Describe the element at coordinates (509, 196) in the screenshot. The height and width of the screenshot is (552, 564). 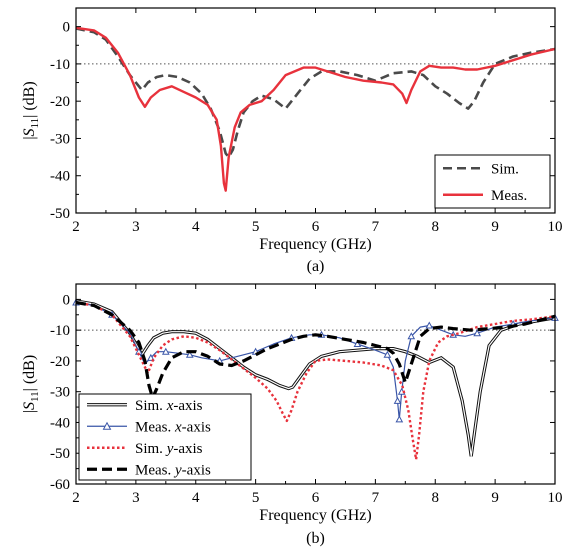
I see `legend-label: Meas.` at that location.